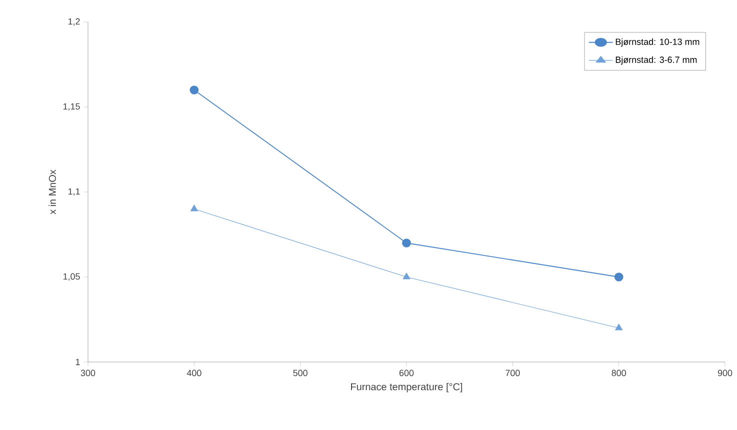 This screenshot has height=430, width=737. Describe the element at coordinates (78, 362) in the screenshot. I see `y-tick-label: 1` at that location.